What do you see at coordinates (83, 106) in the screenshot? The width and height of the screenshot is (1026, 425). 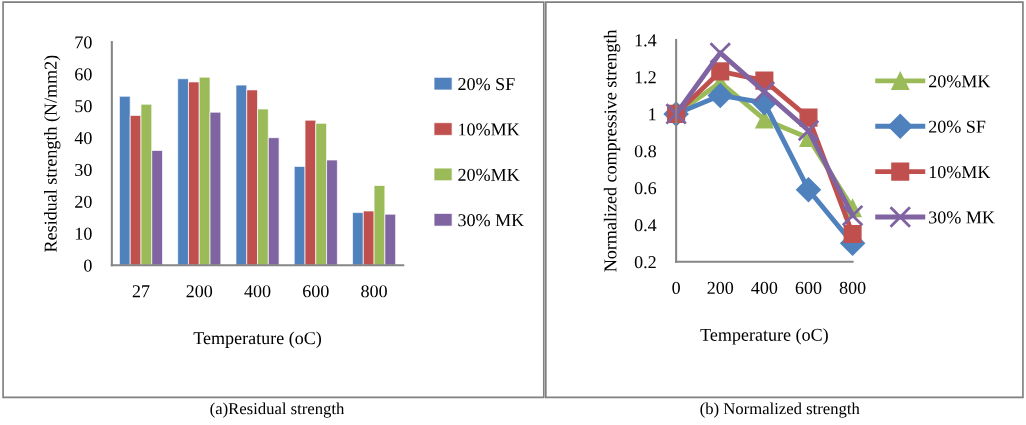 I see `y-tick-label: 50` at bounding box center [83, 106].